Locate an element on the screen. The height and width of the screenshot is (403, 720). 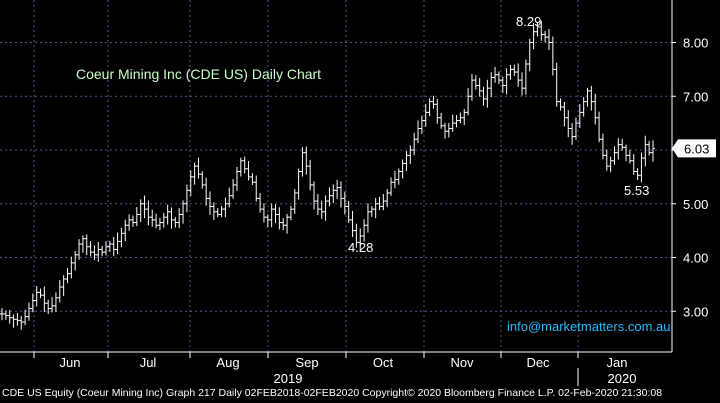
x-tick-label: Dec is located at coordinates (538, 362).